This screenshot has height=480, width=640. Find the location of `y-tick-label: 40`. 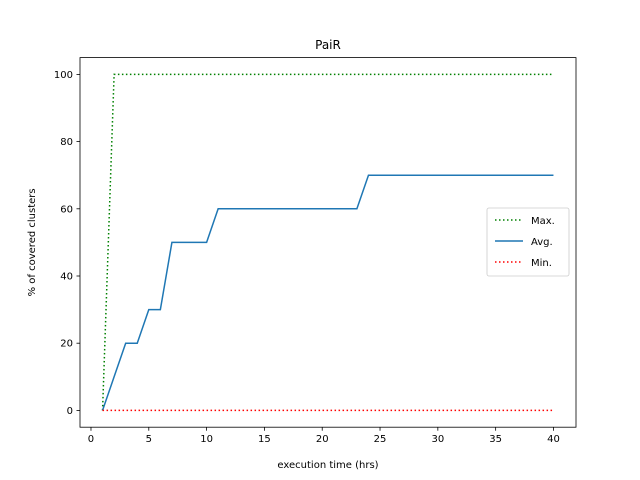

y-tick-label: 40 is located at coordinates (66, 277).